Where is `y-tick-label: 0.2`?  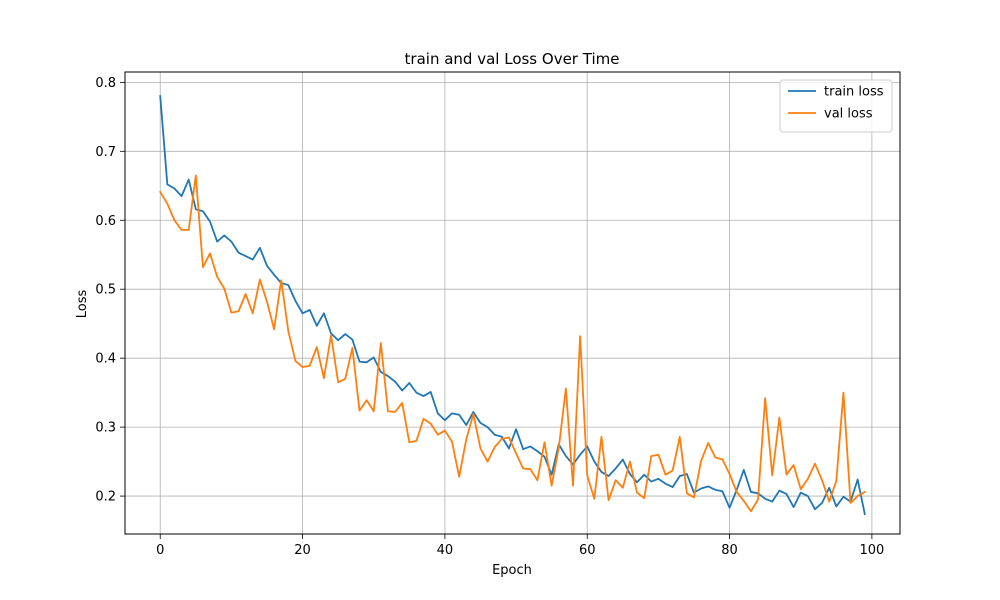
y-tick-label: 0.2 is located at coordinates (105, 497).